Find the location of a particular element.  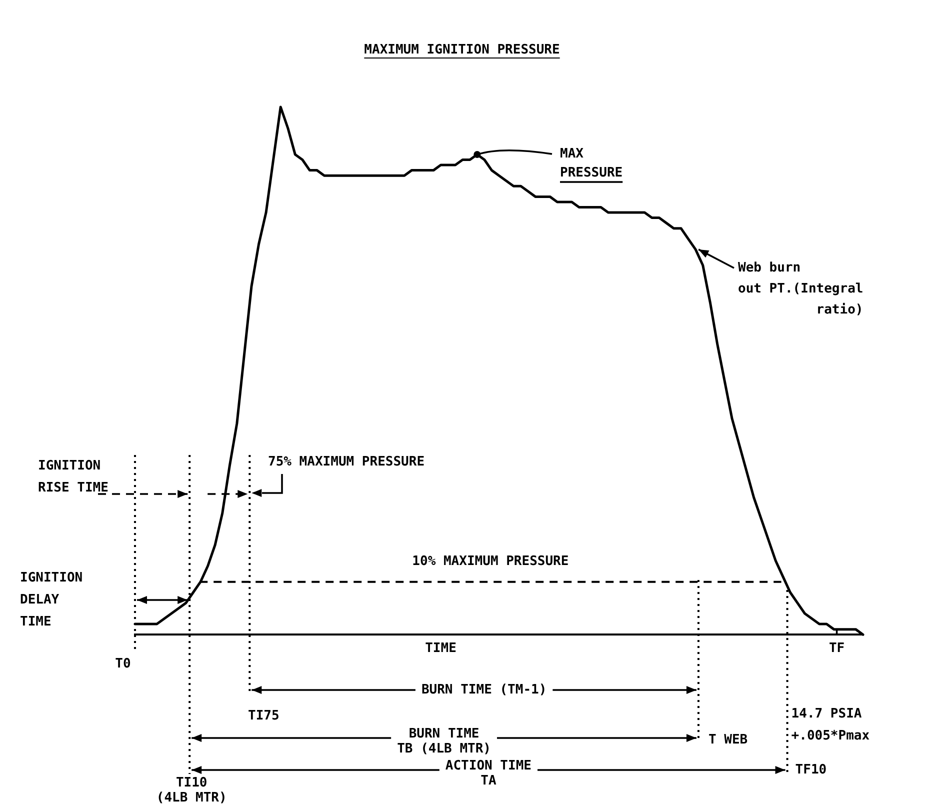

annotation: Web burn out PT.(Integral ratio) is located at coordinates (801, 289).